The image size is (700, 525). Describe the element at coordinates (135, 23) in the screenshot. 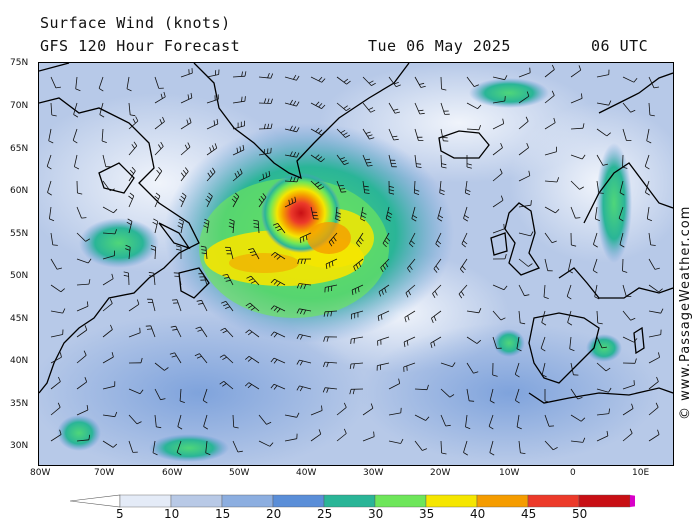

I see `chart-title: Surface Wind (knots)` at that location.